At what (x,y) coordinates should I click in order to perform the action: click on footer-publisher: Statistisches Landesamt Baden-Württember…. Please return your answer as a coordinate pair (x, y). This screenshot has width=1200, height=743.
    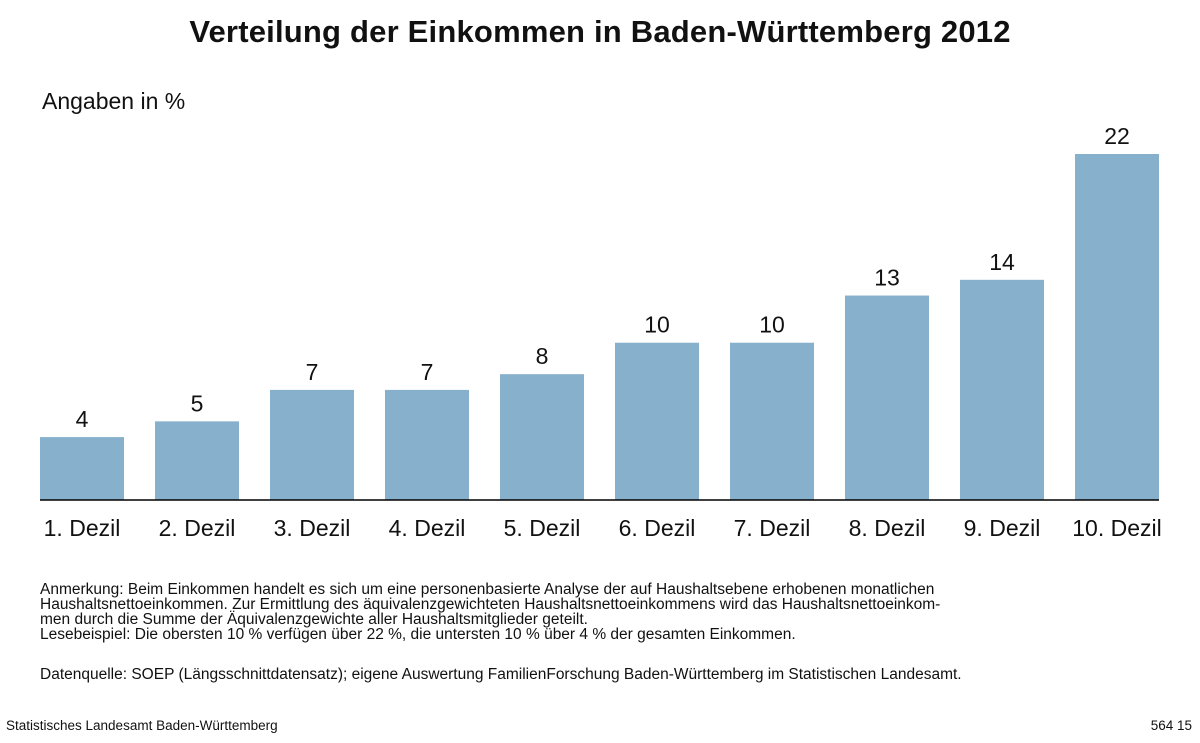
    Looking at the image, I should click on (142, 725).